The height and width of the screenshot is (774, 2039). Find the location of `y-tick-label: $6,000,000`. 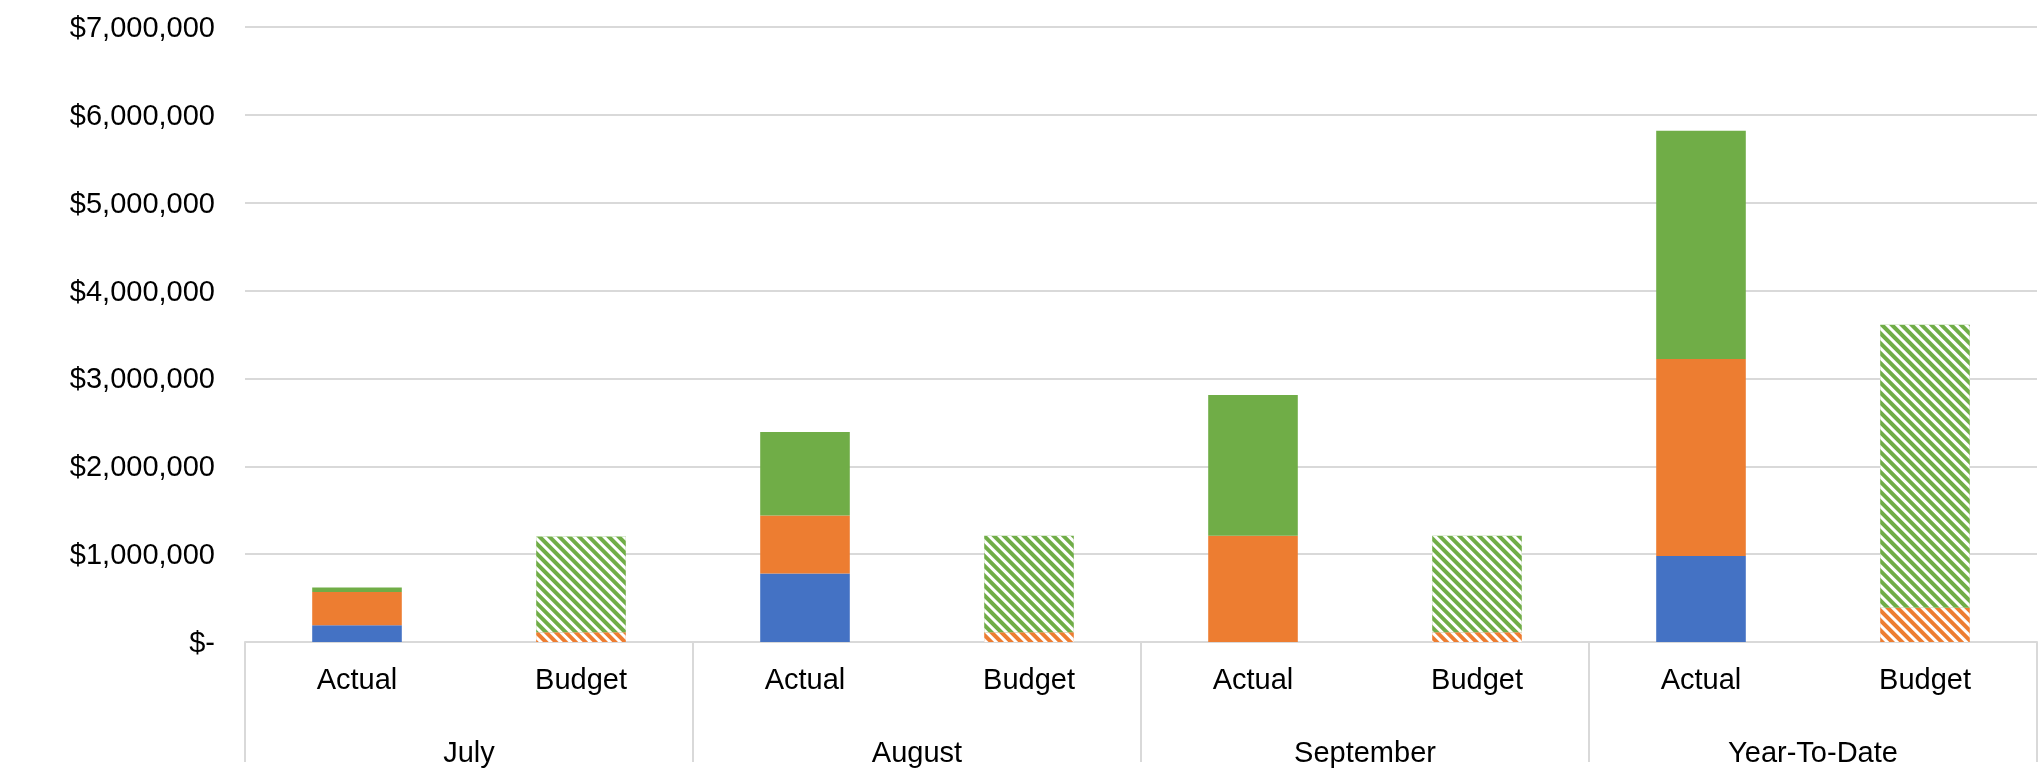

y-tick-label: $6,000,000 is located at coordinates (142, 114).